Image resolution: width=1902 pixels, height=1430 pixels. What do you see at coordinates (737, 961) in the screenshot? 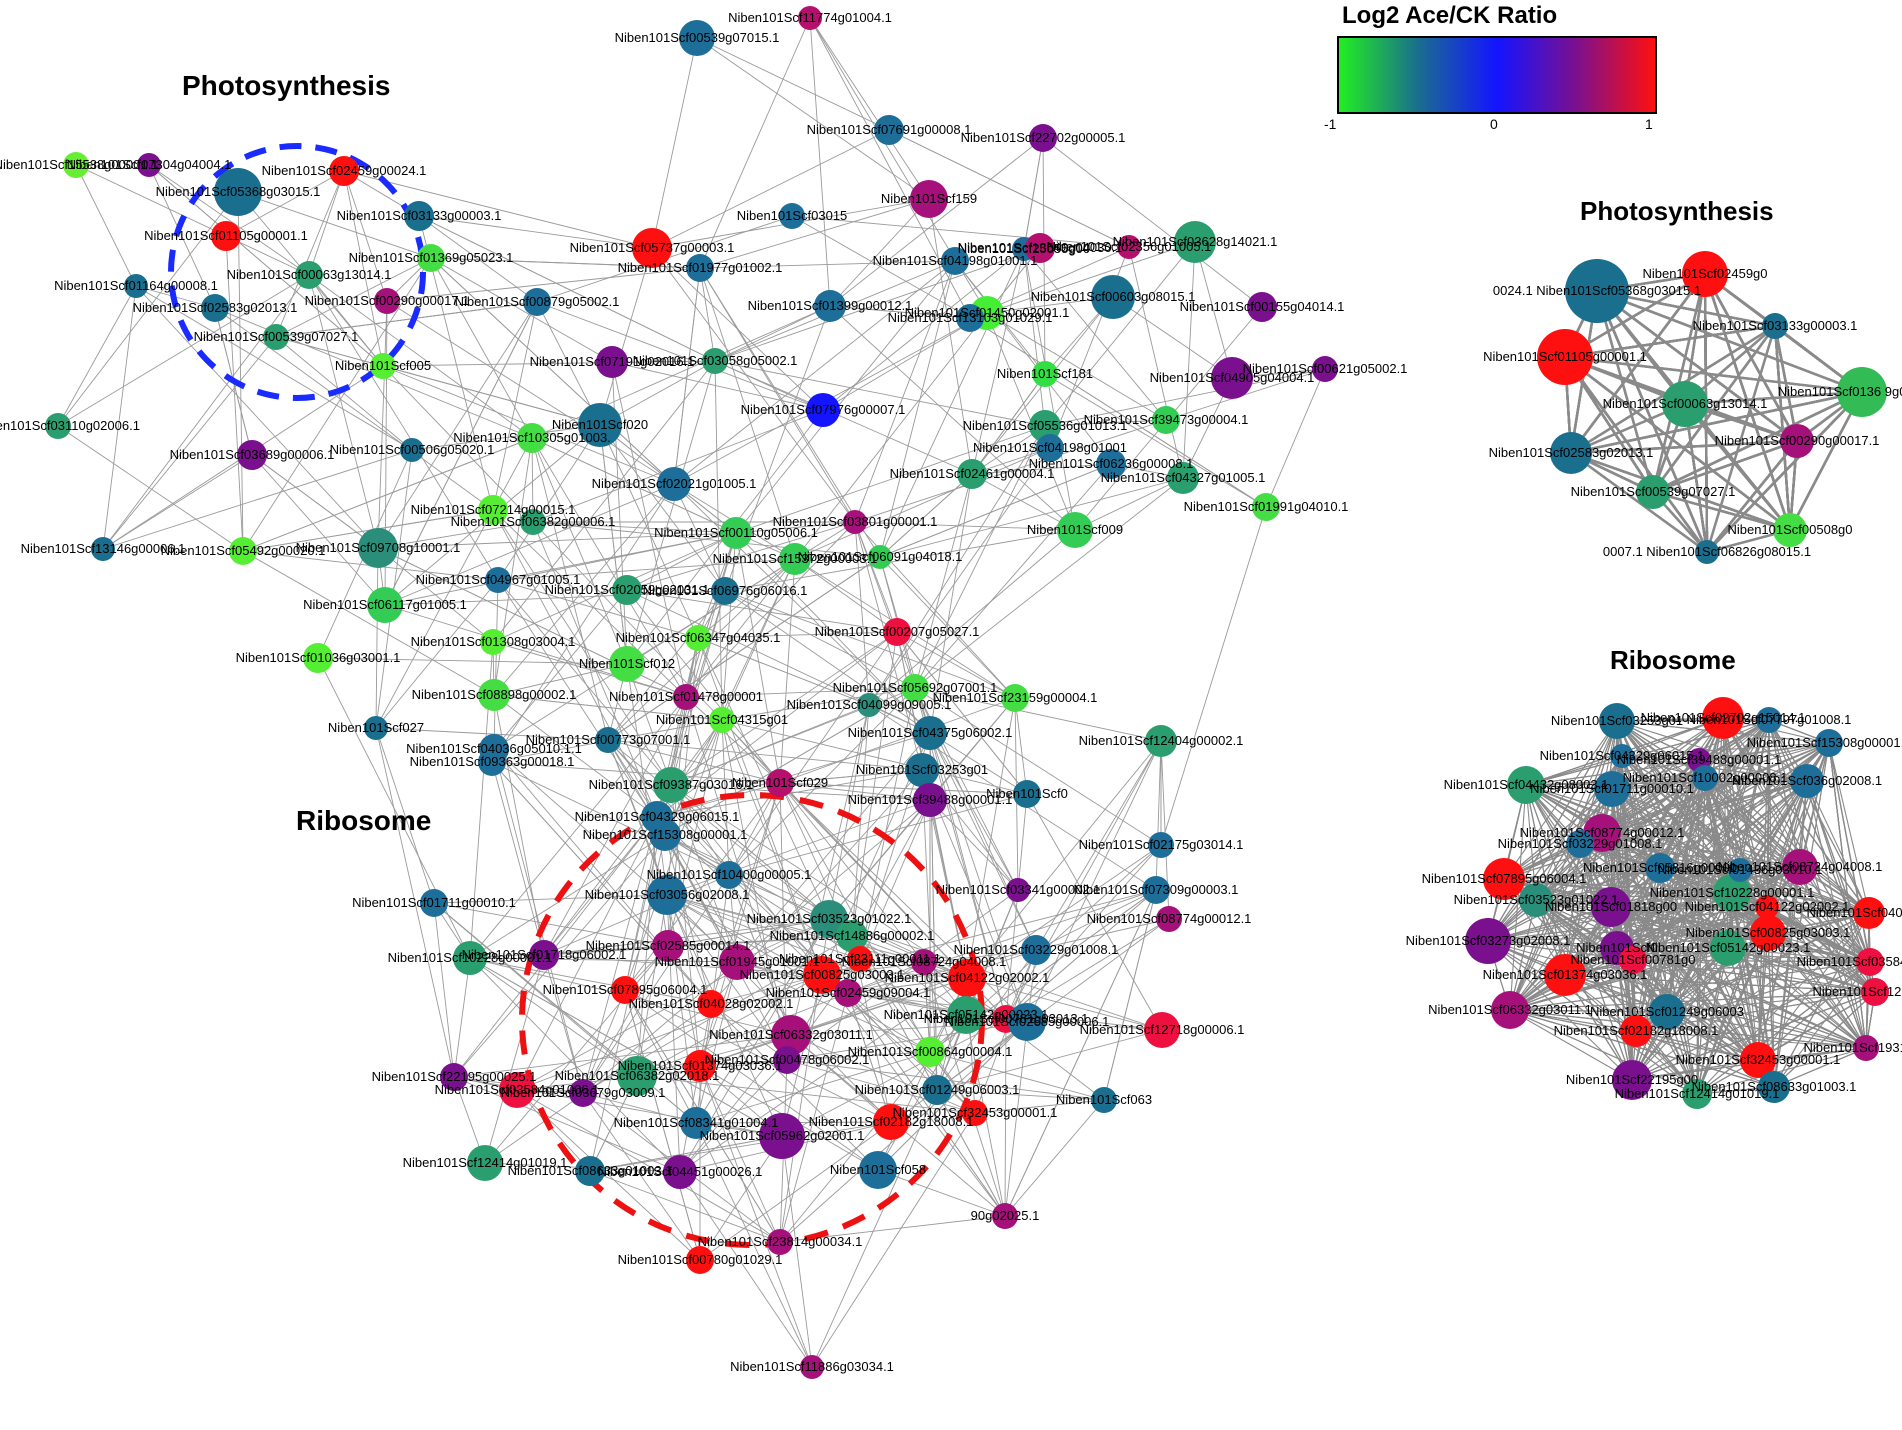
I see `main-node-label: Niben101Scf01945g01001.1` at bounding box center [737, 961].